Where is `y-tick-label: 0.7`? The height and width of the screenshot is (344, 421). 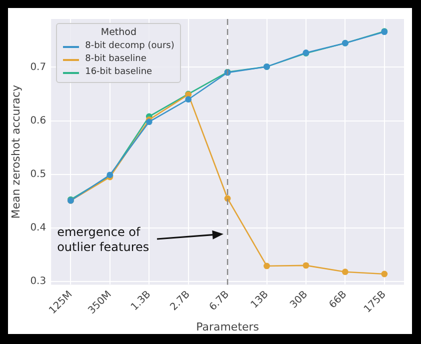 y-tick-label: 0.7 is located at coordinates (38, 67).